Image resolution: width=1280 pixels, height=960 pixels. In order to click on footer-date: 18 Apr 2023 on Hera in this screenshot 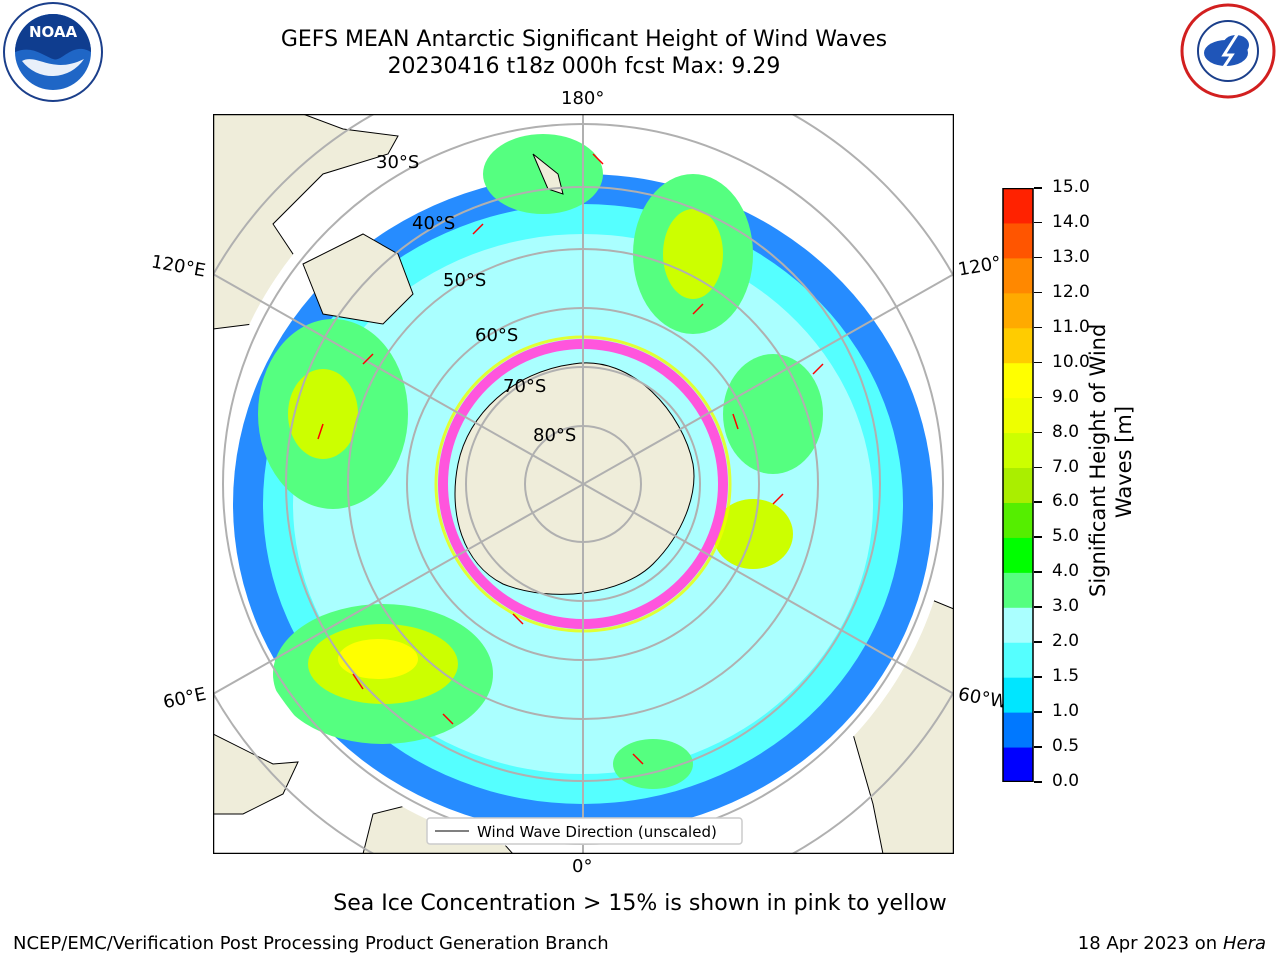, I will do `click(1172, 943)`.